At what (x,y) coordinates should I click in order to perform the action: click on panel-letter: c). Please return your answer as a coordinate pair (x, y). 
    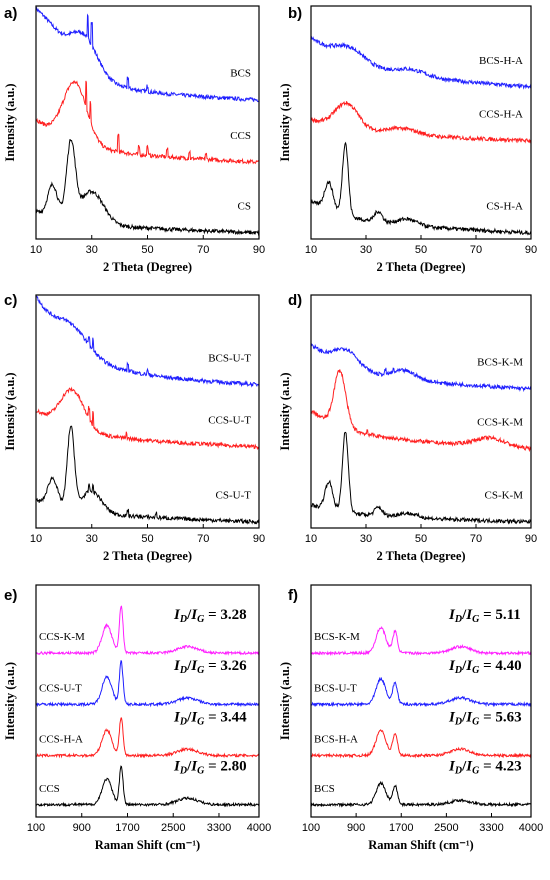
    Looking at the image, I should click on (10, 300).